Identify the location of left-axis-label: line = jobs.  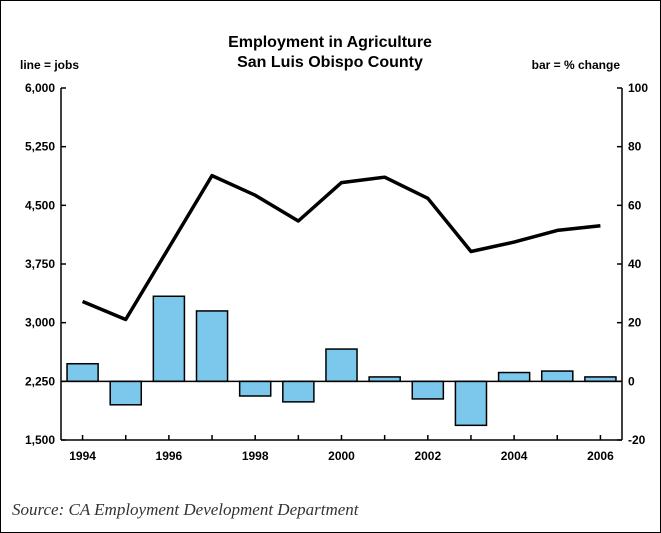
(49, 65).